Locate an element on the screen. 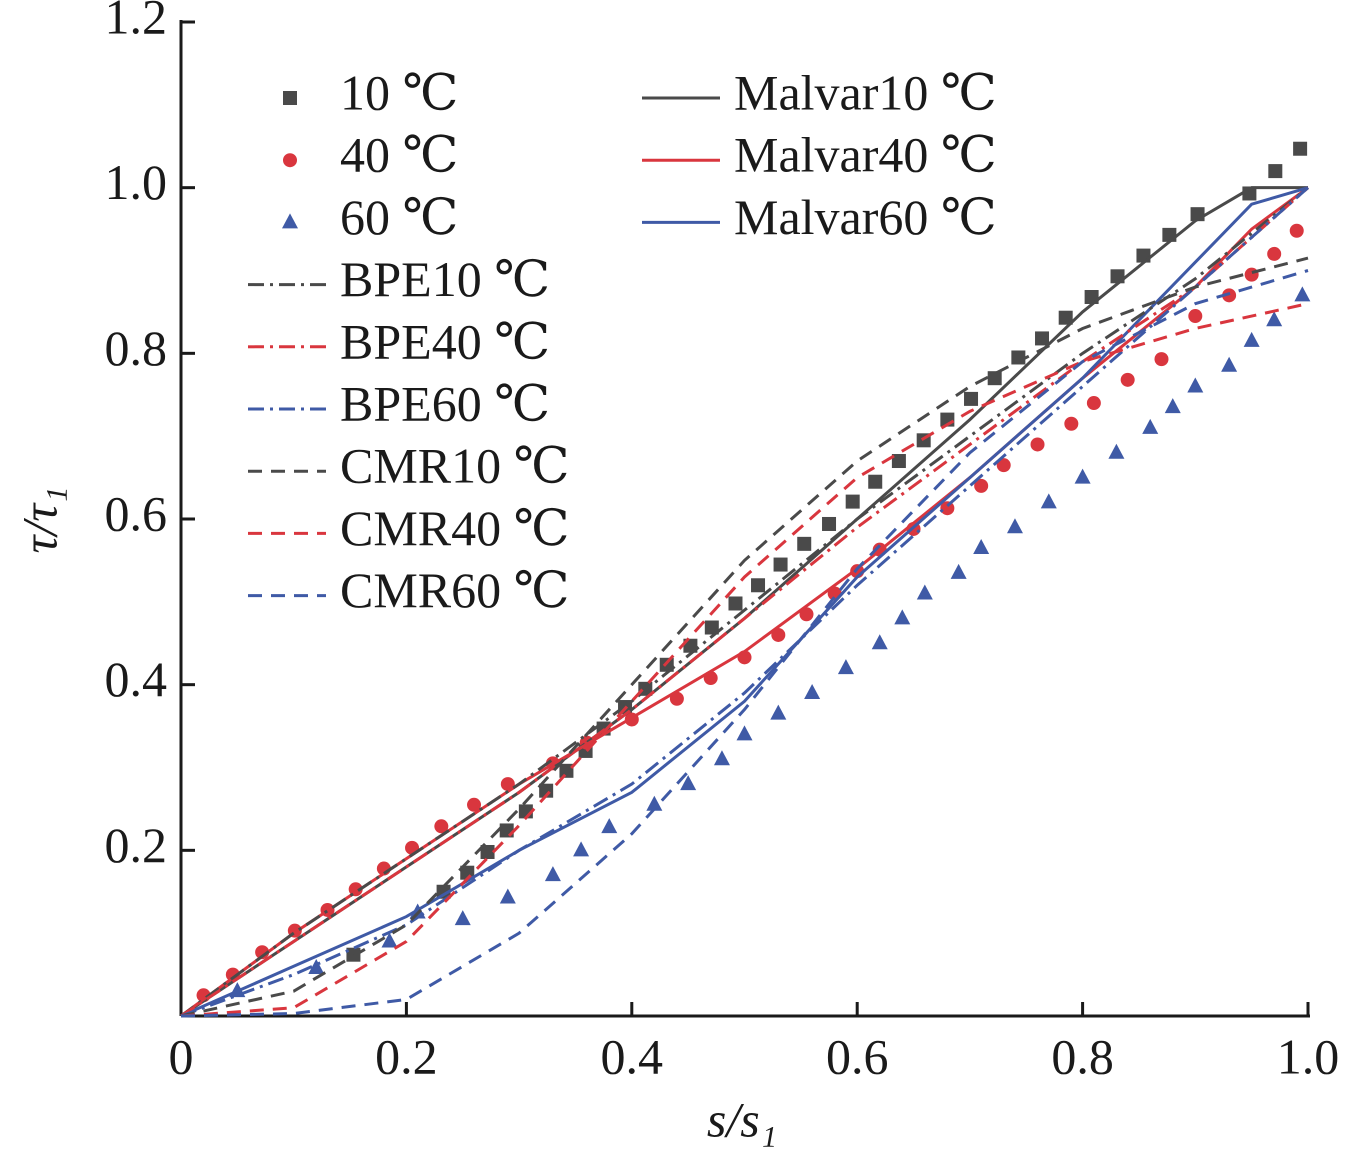 The height and width of the screenshot is (1165, 1346). x-tick-label: 0.4 is located at coordinates (632, 1056).